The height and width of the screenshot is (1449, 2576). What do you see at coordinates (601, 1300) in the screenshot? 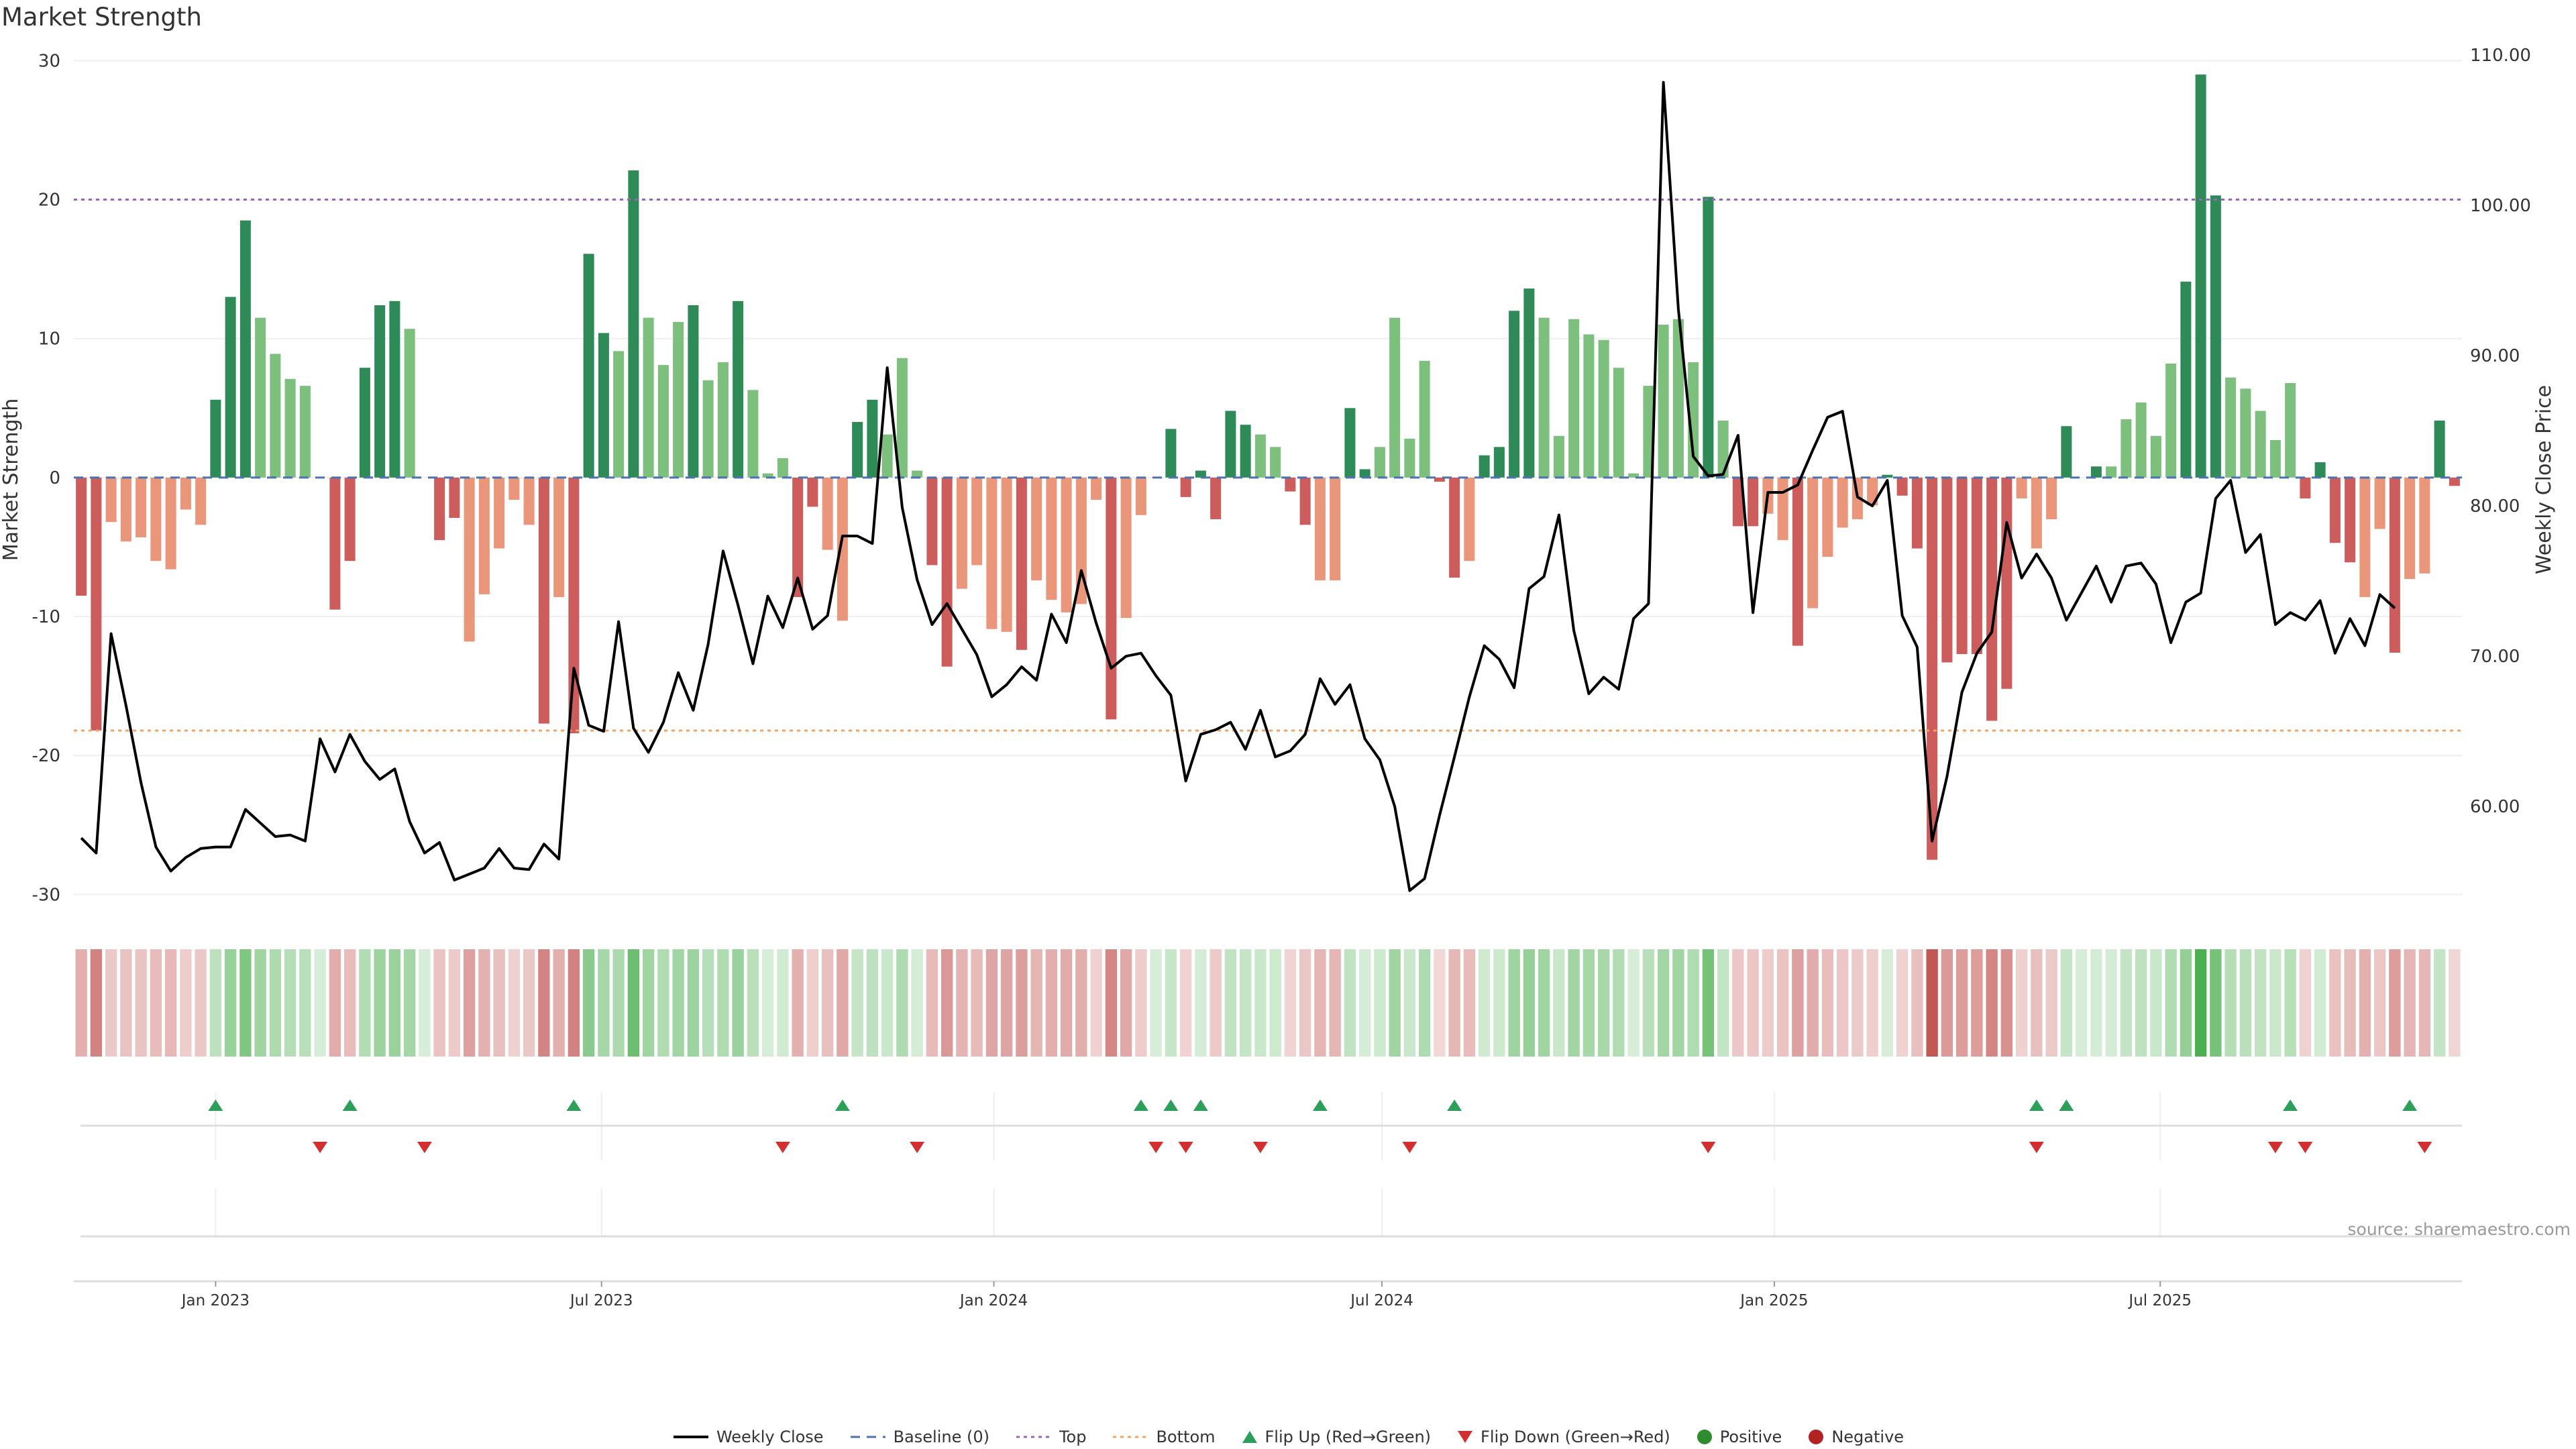
I see `x-tick-label: Jul 2023` at bounding box center [601, 1300].